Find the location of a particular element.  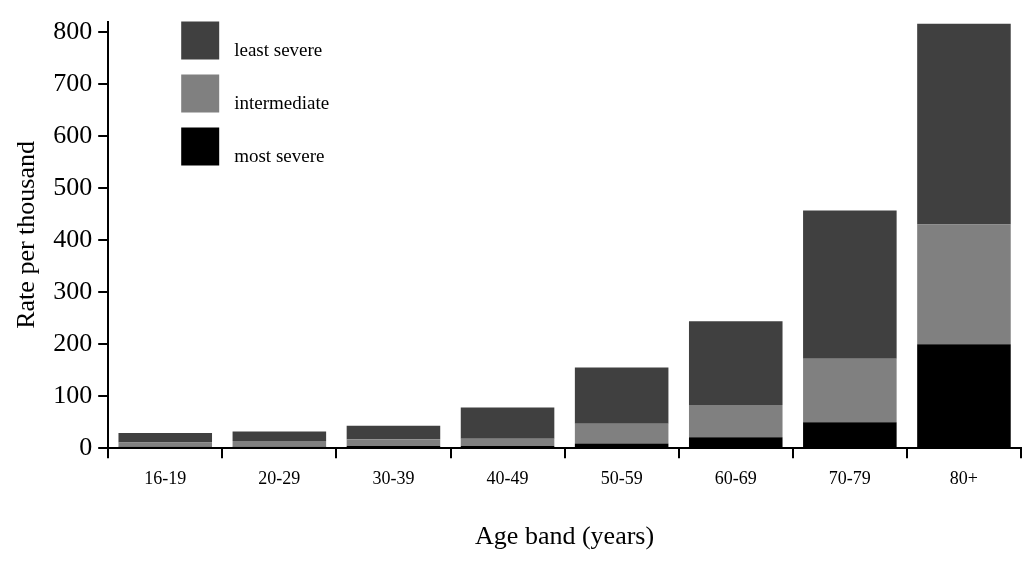

y-tick-label: 100 is located at coordinates (73, 394).